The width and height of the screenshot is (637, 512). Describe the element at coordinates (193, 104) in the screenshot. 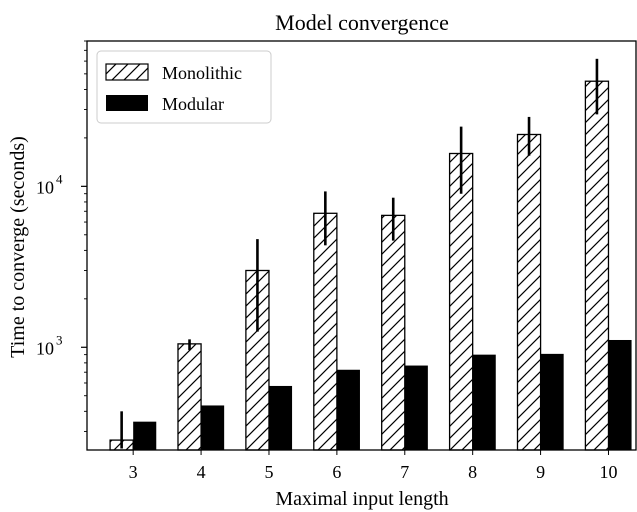

I see `legend-label-modular: Modular` at that location.